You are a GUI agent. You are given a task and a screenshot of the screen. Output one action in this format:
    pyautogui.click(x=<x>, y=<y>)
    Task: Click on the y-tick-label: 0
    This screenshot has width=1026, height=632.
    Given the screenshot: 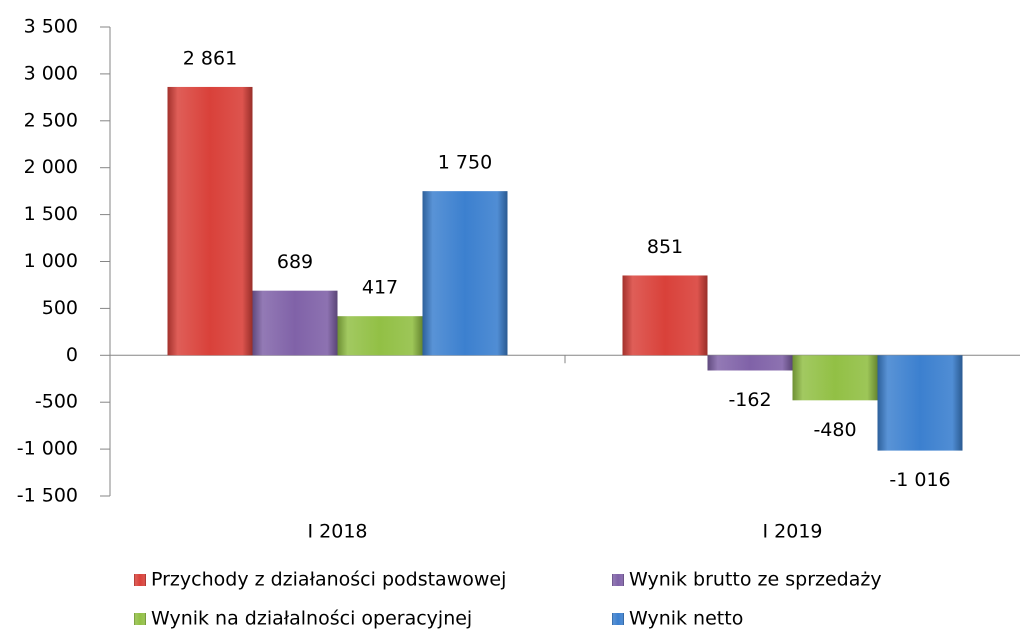 What is the action you would take?
    pyautogui.click(x=72, y=355)
    